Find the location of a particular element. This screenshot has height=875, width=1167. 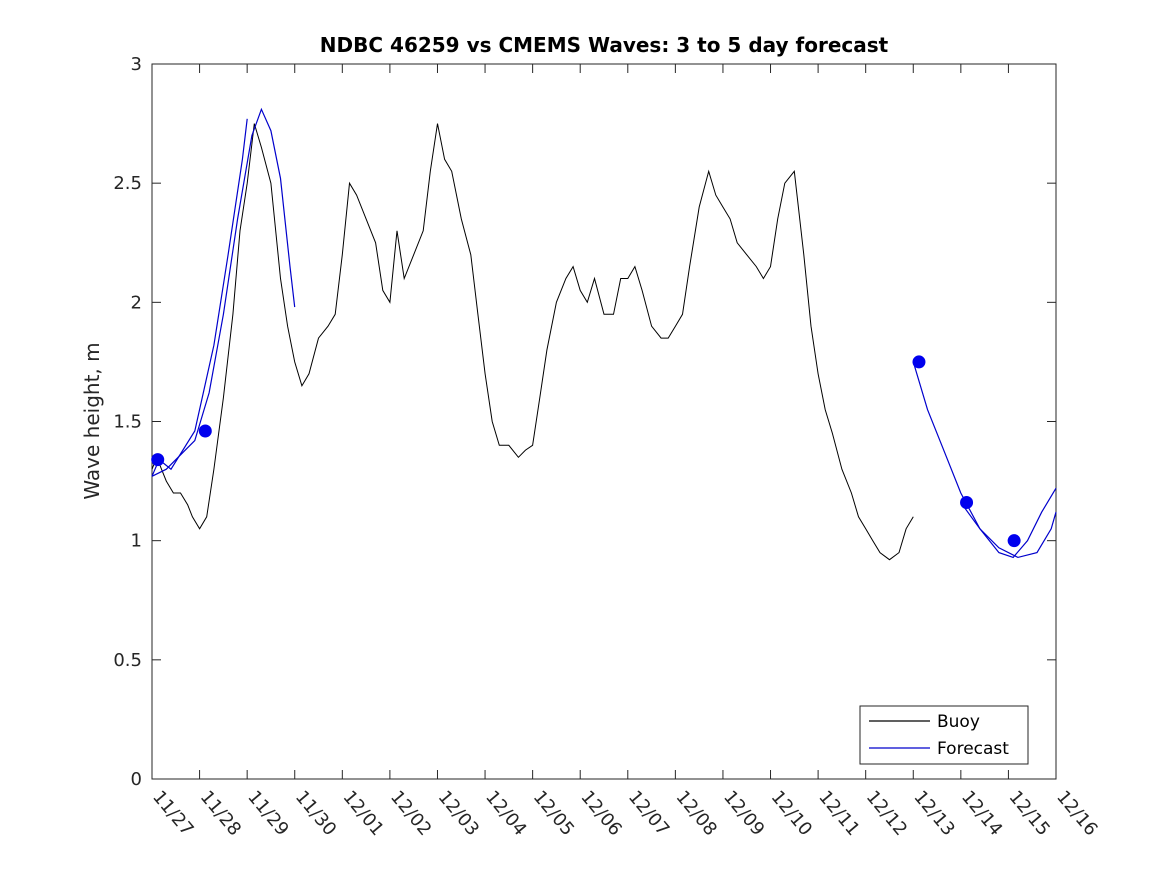

x-tick-label: 12/14 is located at coordinates (981, 813).